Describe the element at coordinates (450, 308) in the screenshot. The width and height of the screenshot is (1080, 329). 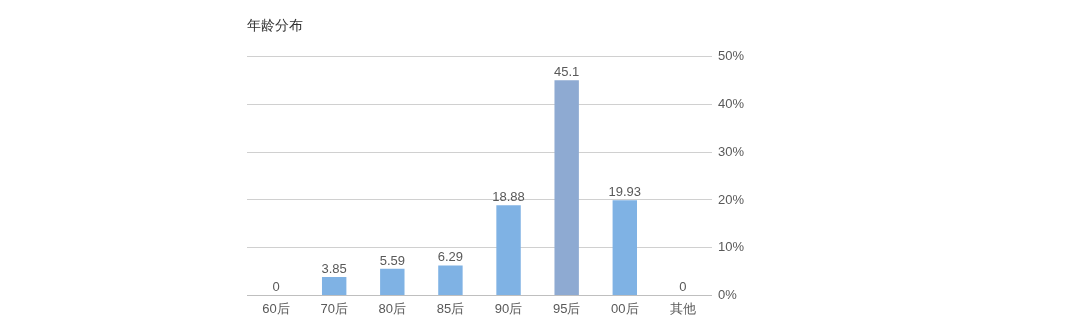
I see `x-tick-label: 85后` at that location.